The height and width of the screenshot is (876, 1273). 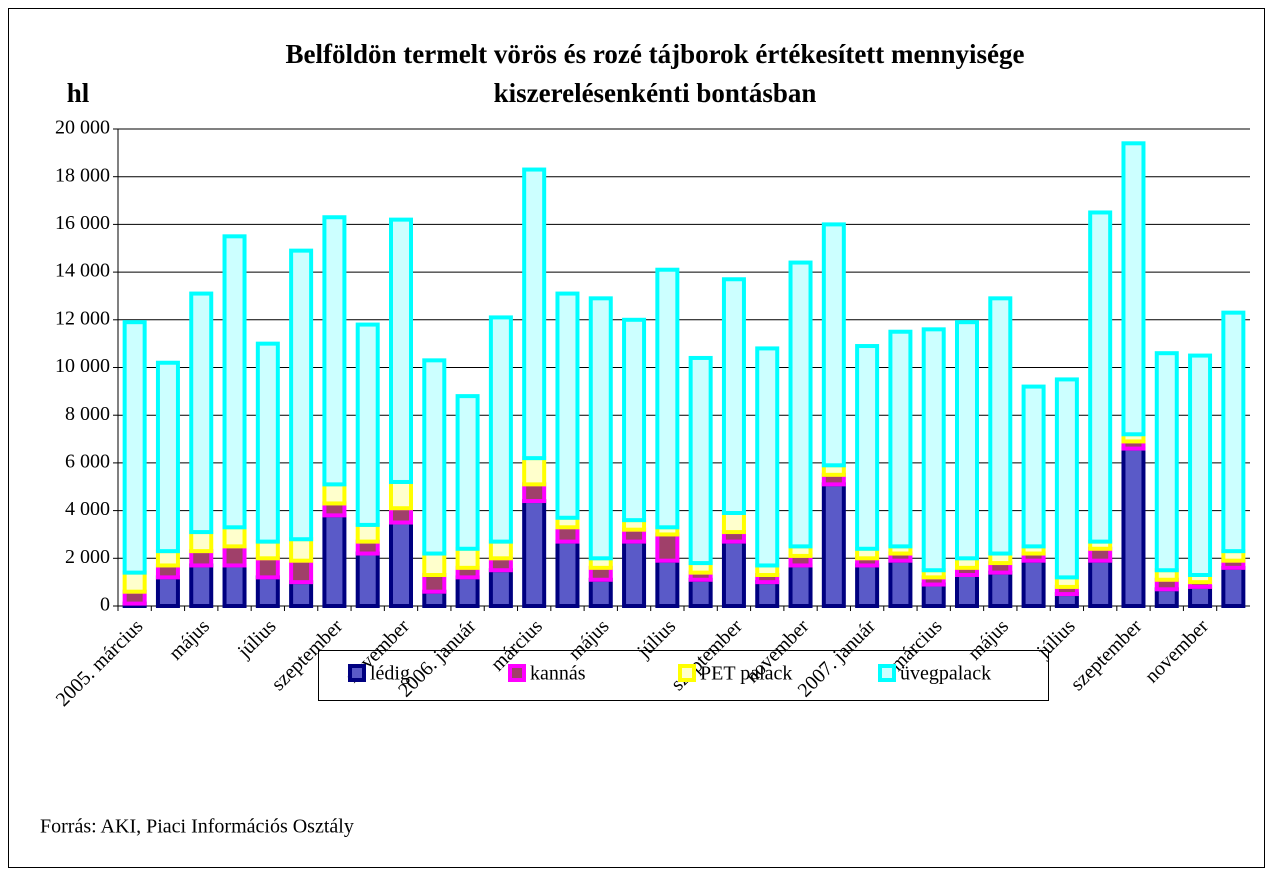 I want to click on y-axis-label: hl, so click(x=78, y=93).